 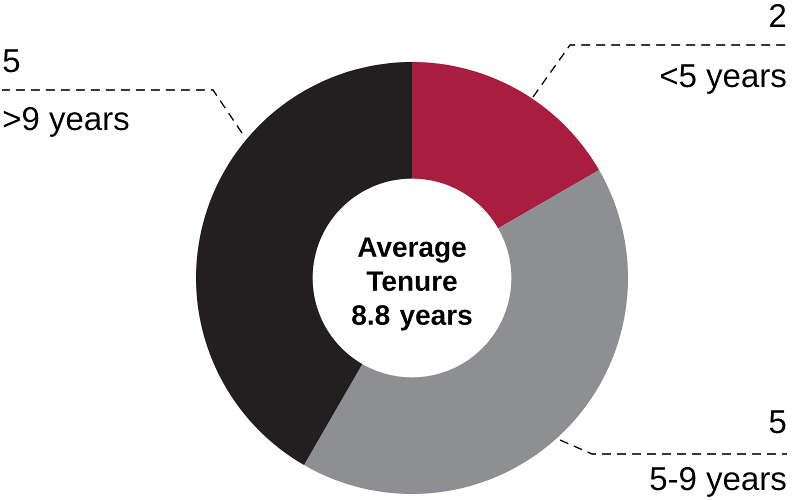 What do you see at coordinates (66, 121) in the screenshot?
I see `slice-label: >9 years` at bounding box center [66, 121].